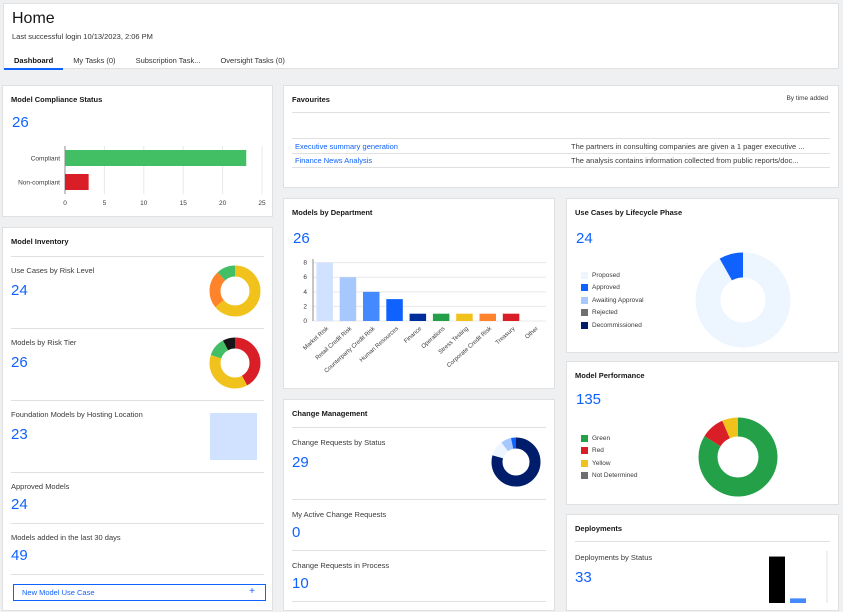 The image size is (843, 612). What do you see at coordinates (305, 263) in the screenshot?
I see `y-tick-label: 8` at bounding box center [305, 263].